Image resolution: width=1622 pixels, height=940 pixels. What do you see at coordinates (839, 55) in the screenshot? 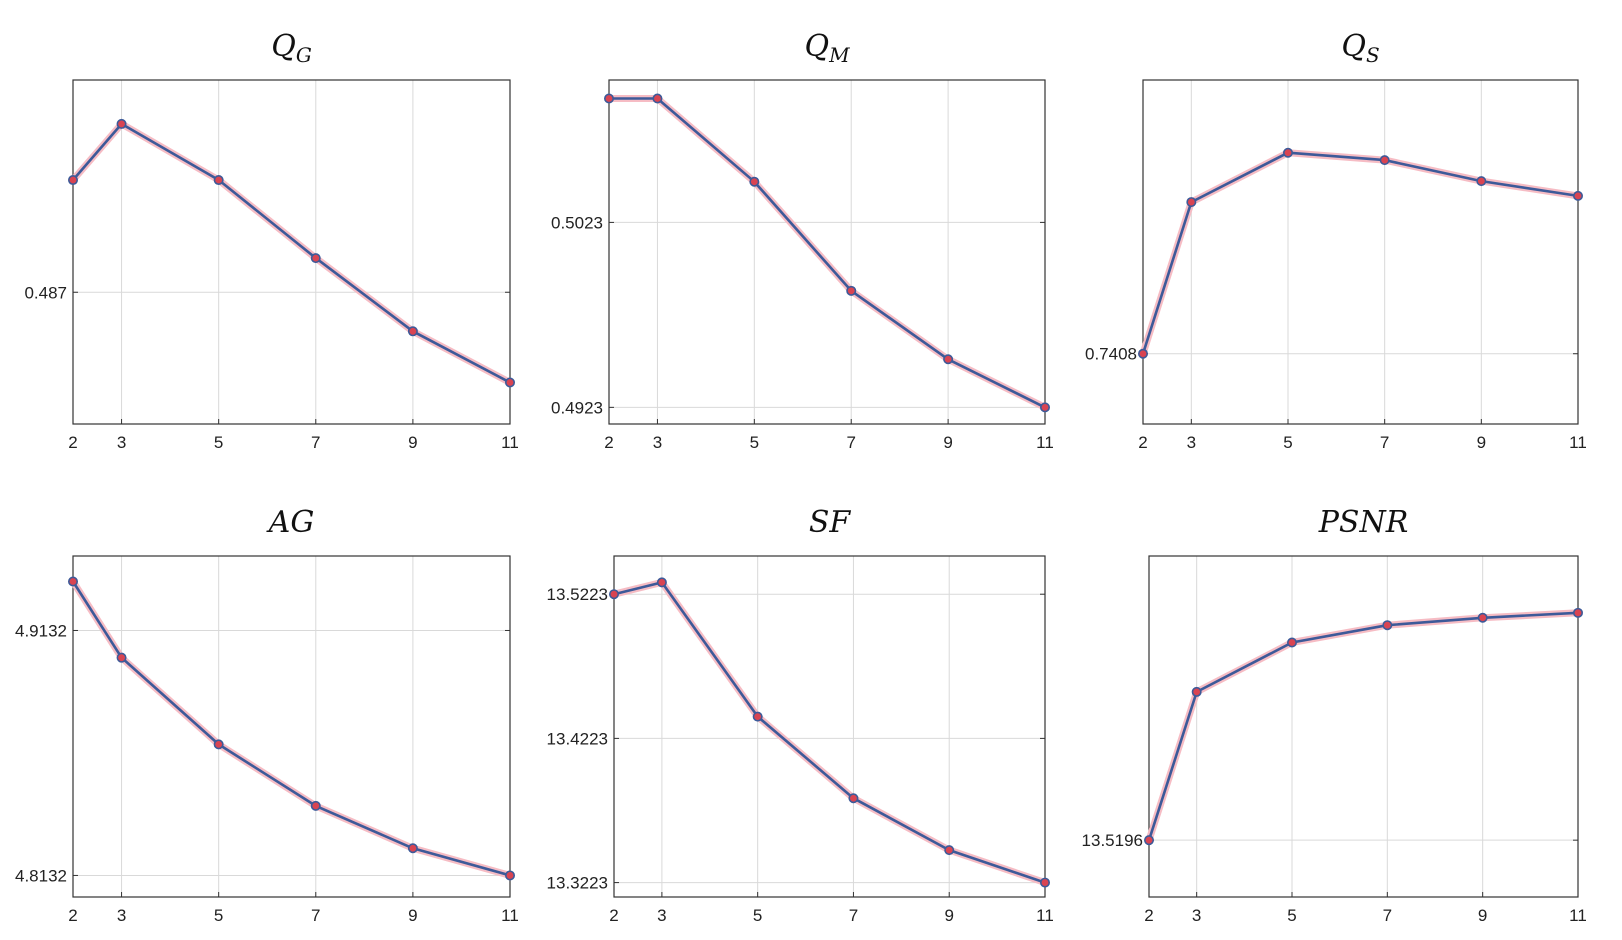
I see `chart-title-subscript: M` at bounding box center [839, 55].